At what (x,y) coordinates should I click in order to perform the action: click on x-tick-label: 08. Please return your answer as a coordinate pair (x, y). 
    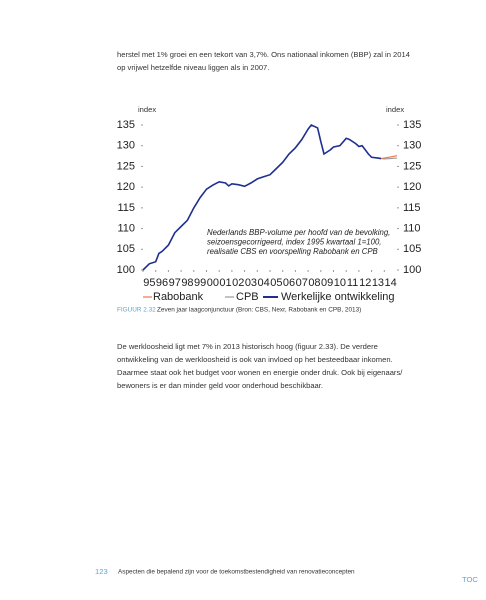
    Looking at the image, I should click on (314, 283).